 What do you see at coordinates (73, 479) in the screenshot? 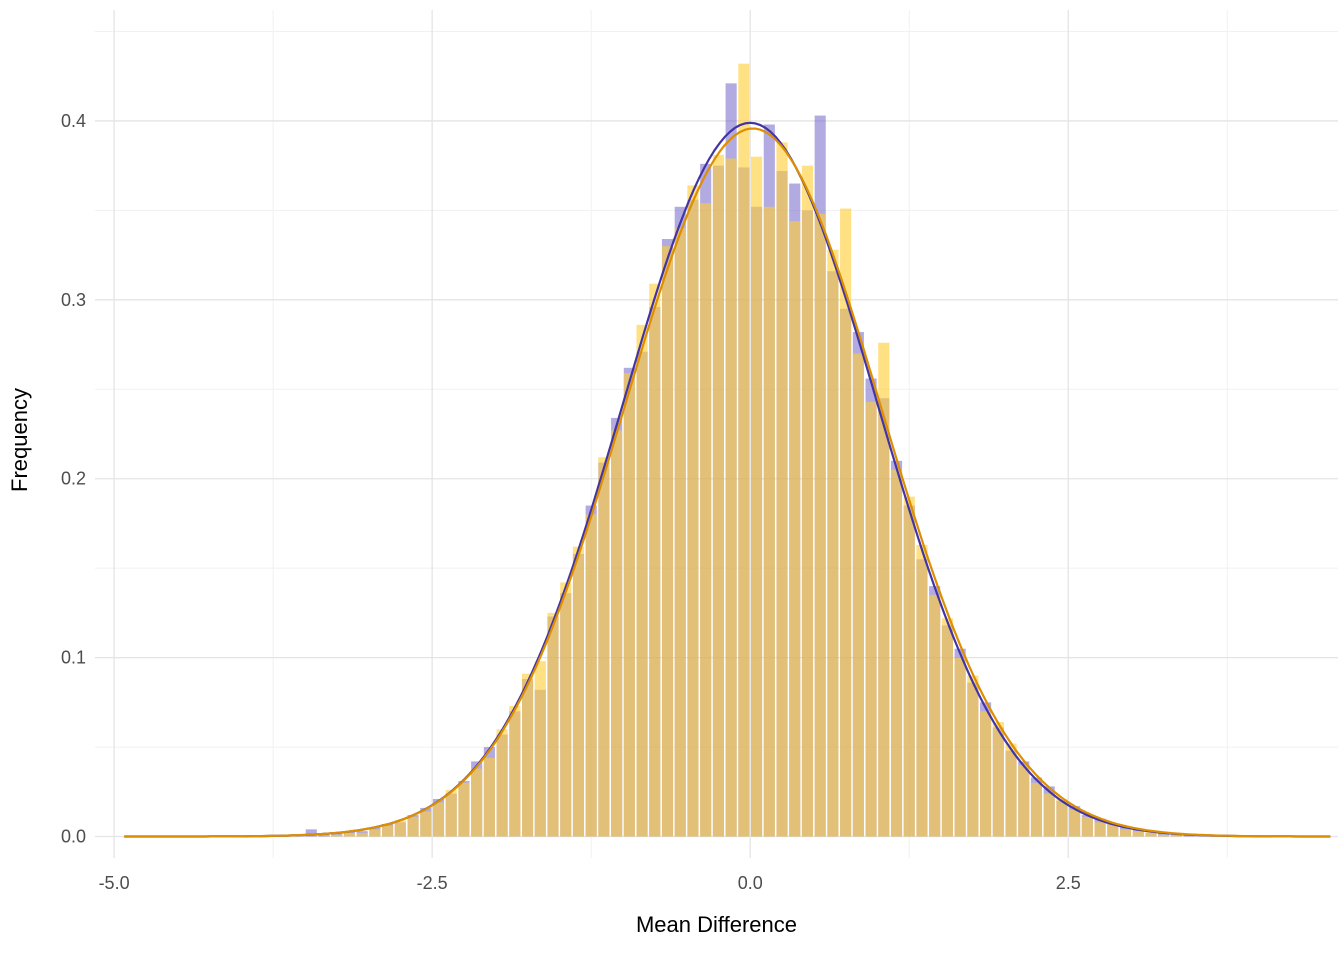
I see `y-tick-label: 0.2` at bounding box center [73, 479].